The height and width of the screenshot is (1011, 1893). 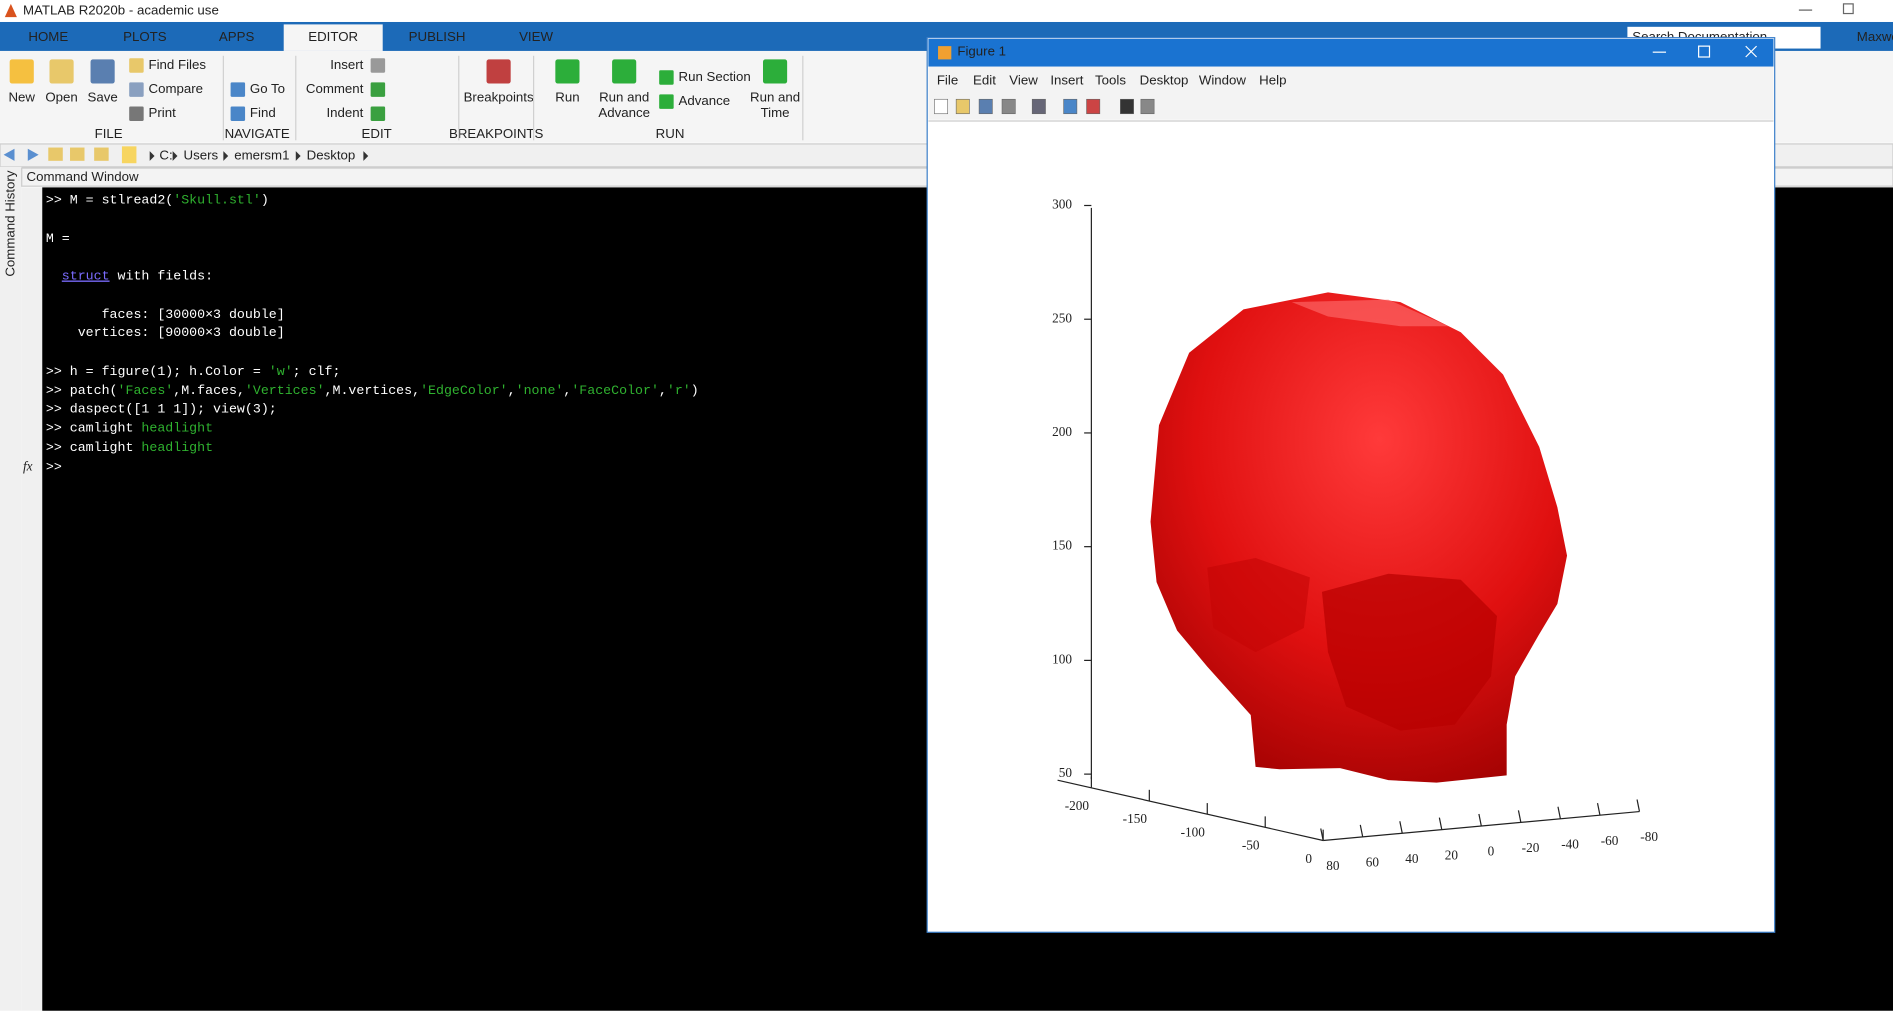 What do you see at coordinates (109, 199) in the screenshot?
I see `code-segment: >> M = stlread2(` at bounding box center [109, 199].